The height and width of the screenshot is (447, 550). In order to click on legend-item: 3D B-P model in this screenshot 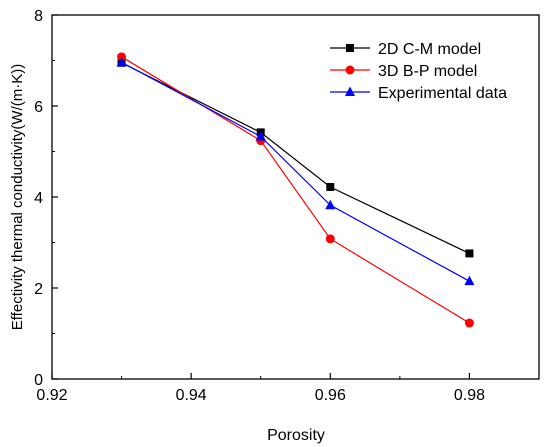, I will do `click(403, 71)`.